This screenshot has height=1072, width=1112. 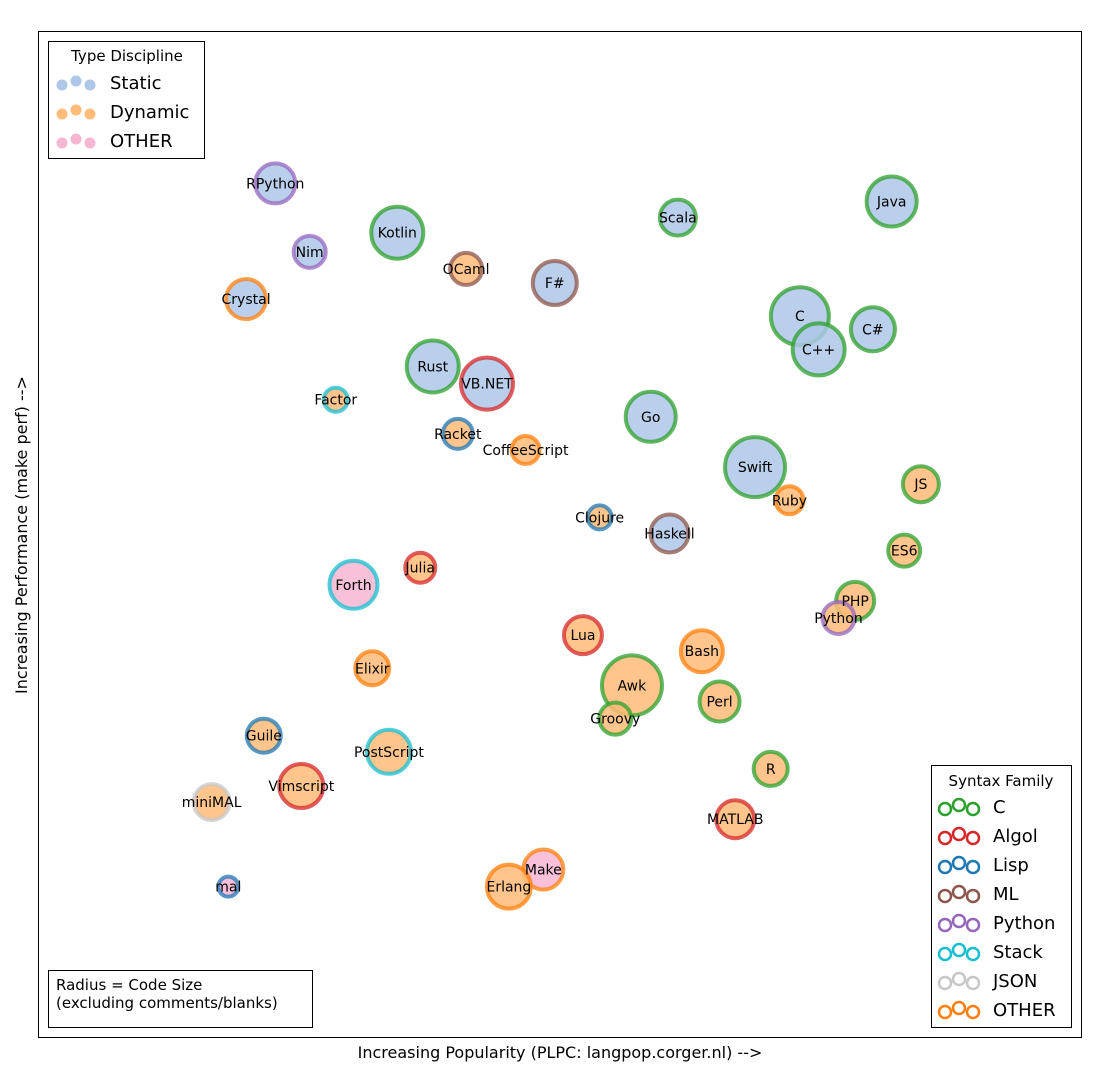 What do you see at coordinates (526, 451) in the screenshot?
I see `bubble-label-coffeescript: CoffeeScript` at bounding box center [526, 451].